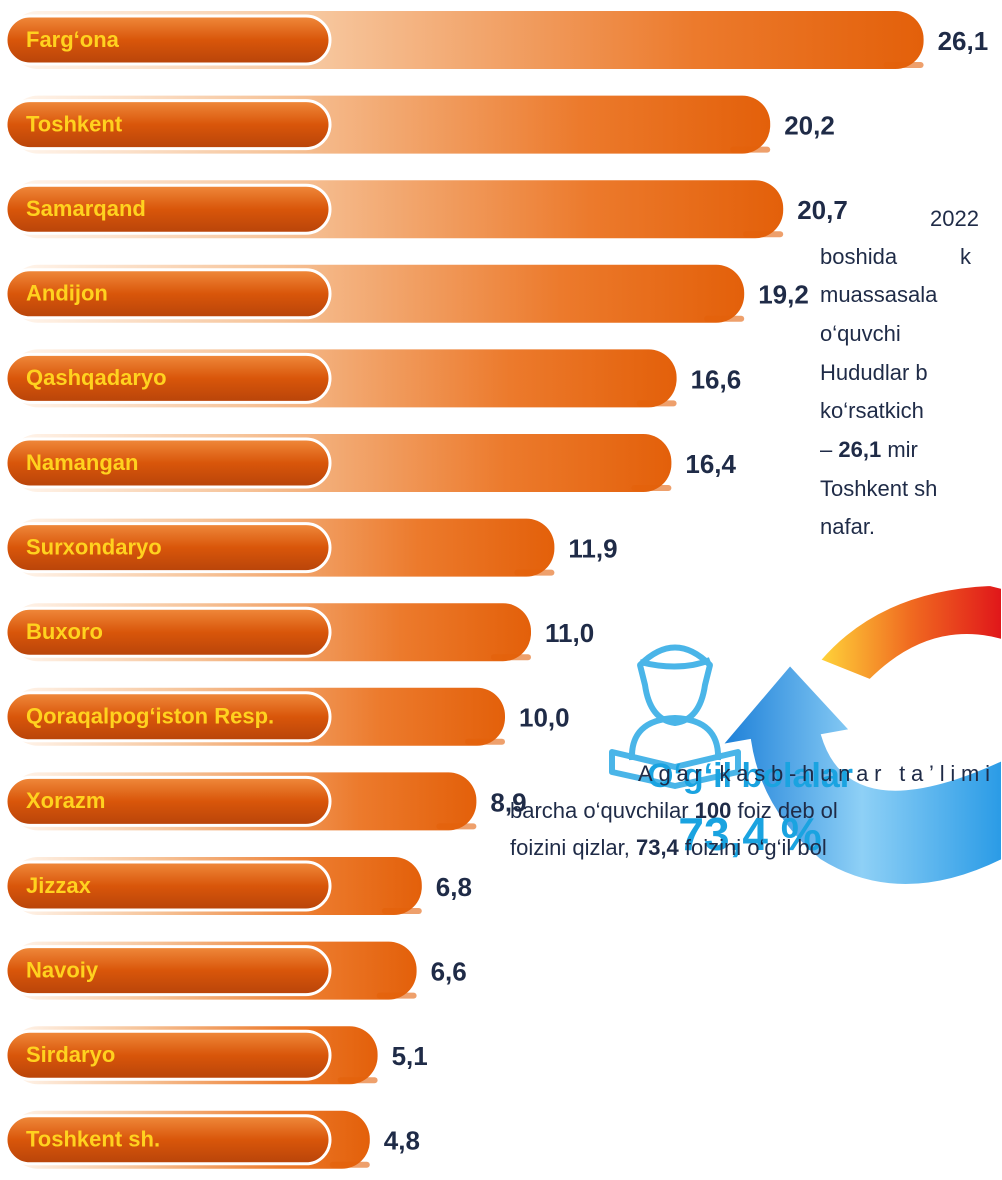 Image resolution: width=1002 pixels, height=1180 pixels. Describe the element at coordinates (675, 716) in the screenshot. I see `student-icon` at that location.